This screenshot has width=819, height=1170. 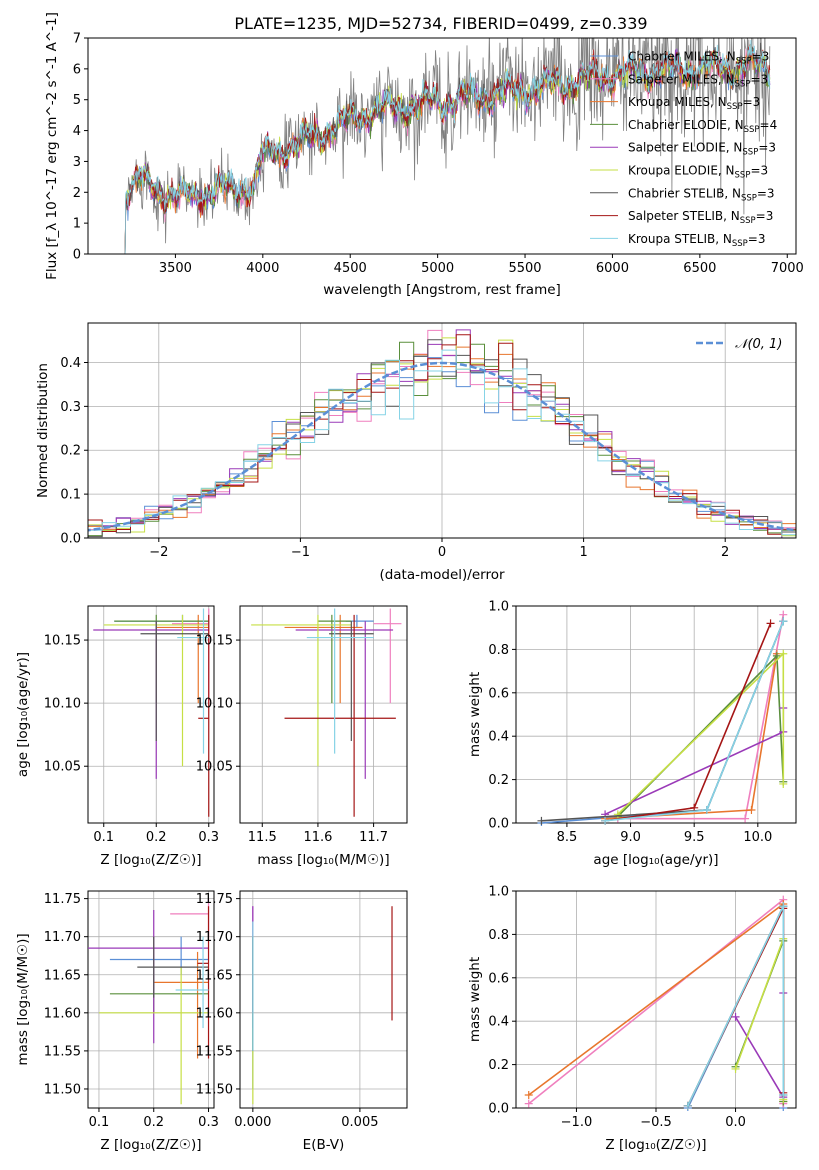 What do you see at coordinates (151, 714) in the screenshot?
I see `age_vs_Z-frame` at bounding box center [151, 714].